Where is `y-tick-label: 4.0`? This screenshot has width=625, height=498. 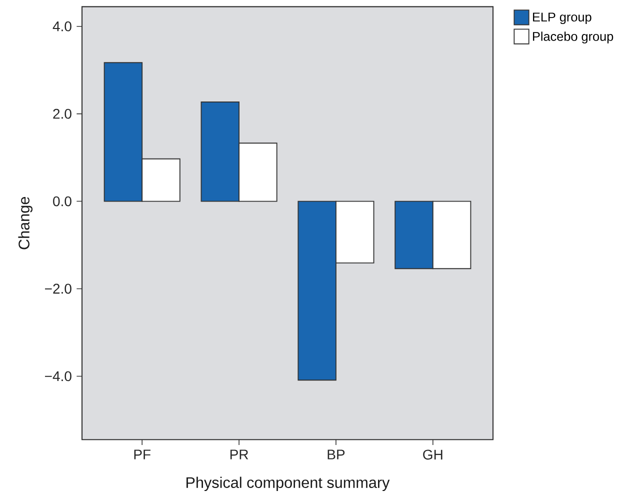
y-tick-label: 4.0 is located at coordinates (62, 26).